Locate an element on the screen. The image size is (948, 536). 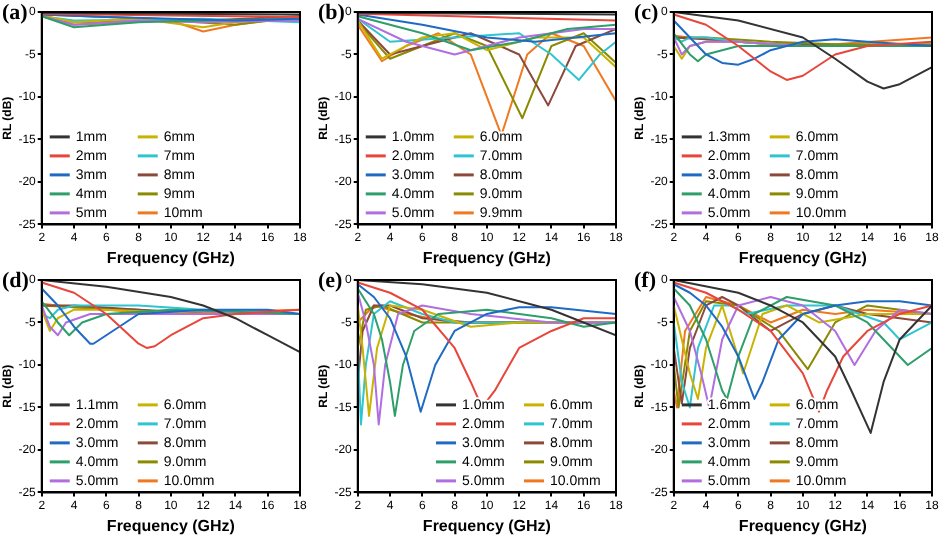
chart-title: (b) is located at coordinates (332, 12).